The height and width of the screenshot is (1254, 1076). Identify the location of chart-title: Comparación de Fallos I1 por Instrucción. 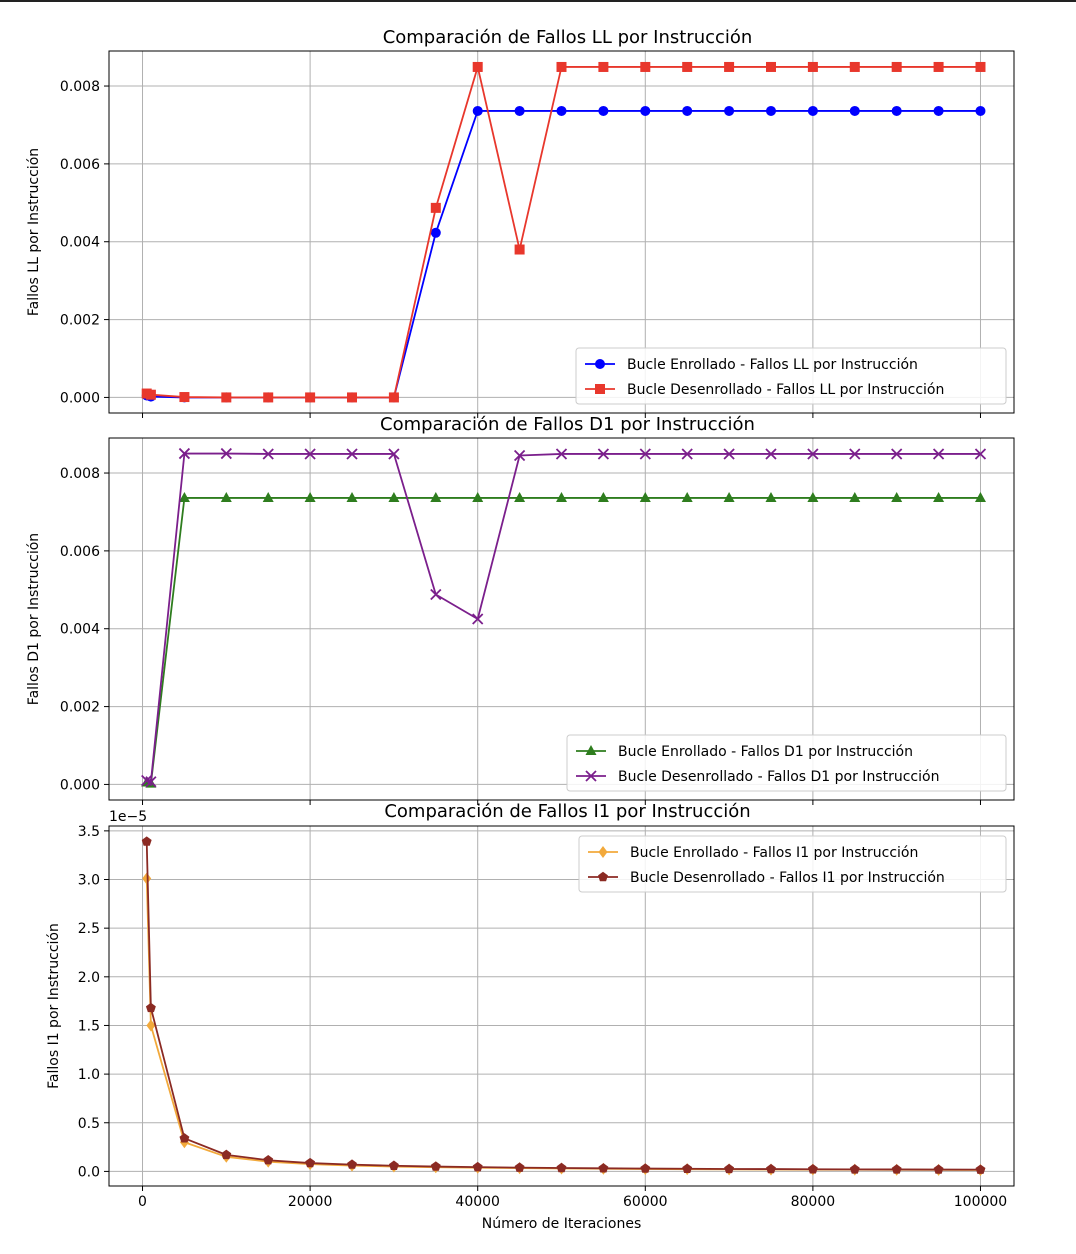
(567, 811).